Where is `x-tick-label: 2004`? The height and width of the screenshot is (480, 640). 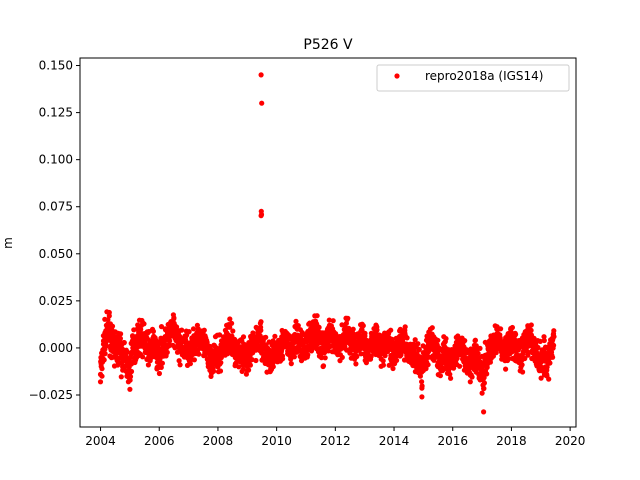 x-tick-label: 2004 is located at coordinates (100, 441).